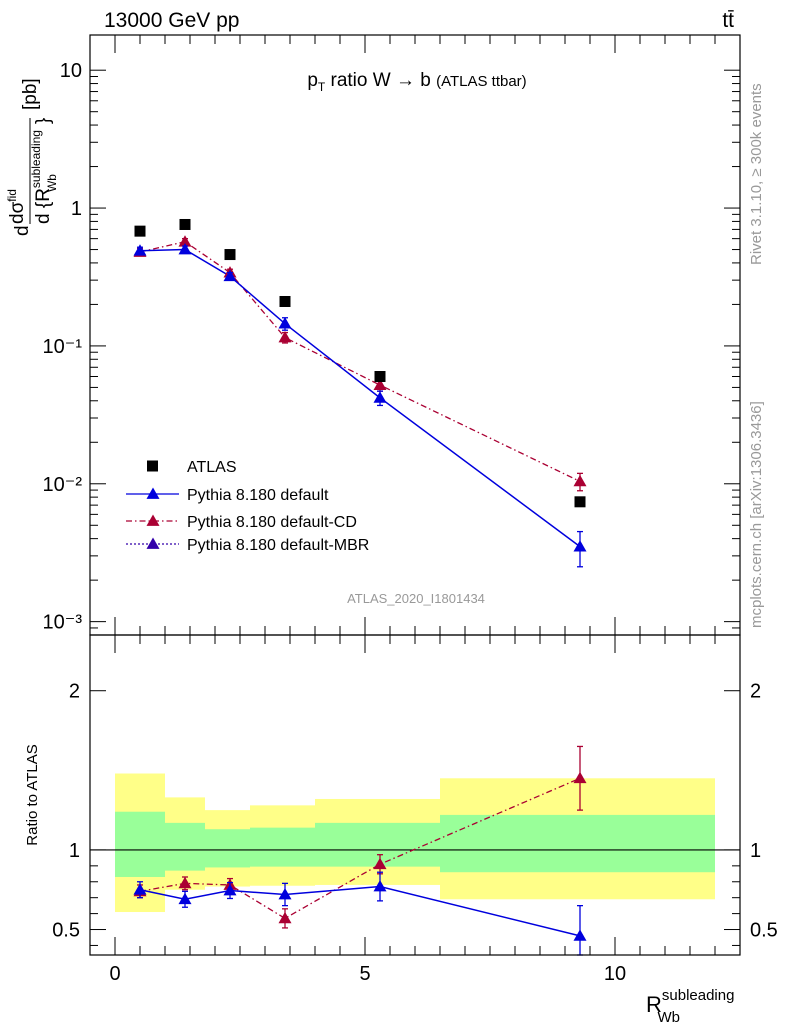 Image resolution: width=786 pixels, height=1024 pixels. I want to click on main-y-tick-label: 10⁻², so click(63, 485).